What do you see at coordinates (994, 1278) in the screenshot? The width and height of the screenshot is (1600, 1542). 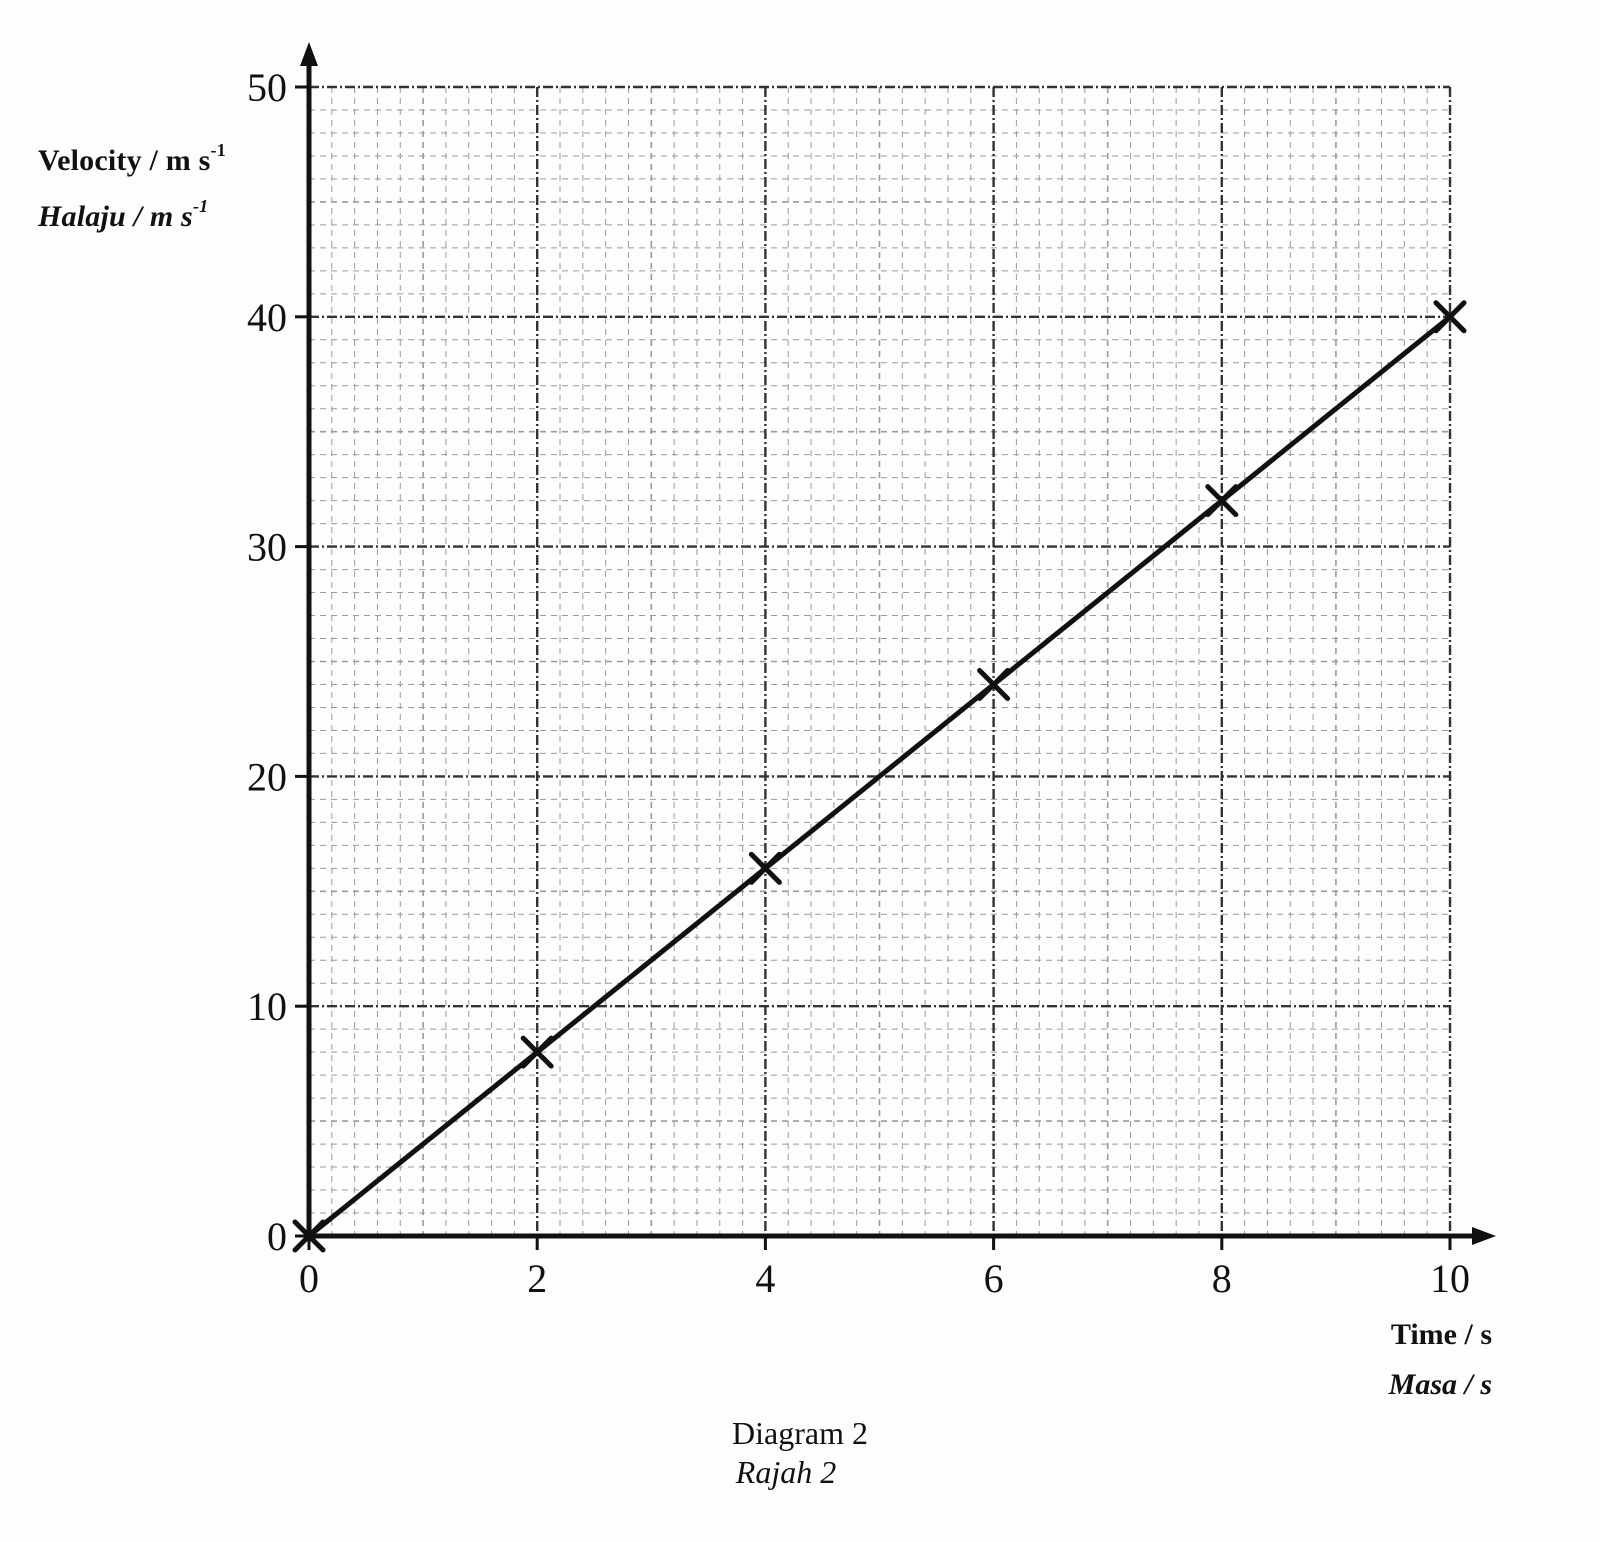 I see `x-tick-label: 6` at bounding box center [994, 1278].